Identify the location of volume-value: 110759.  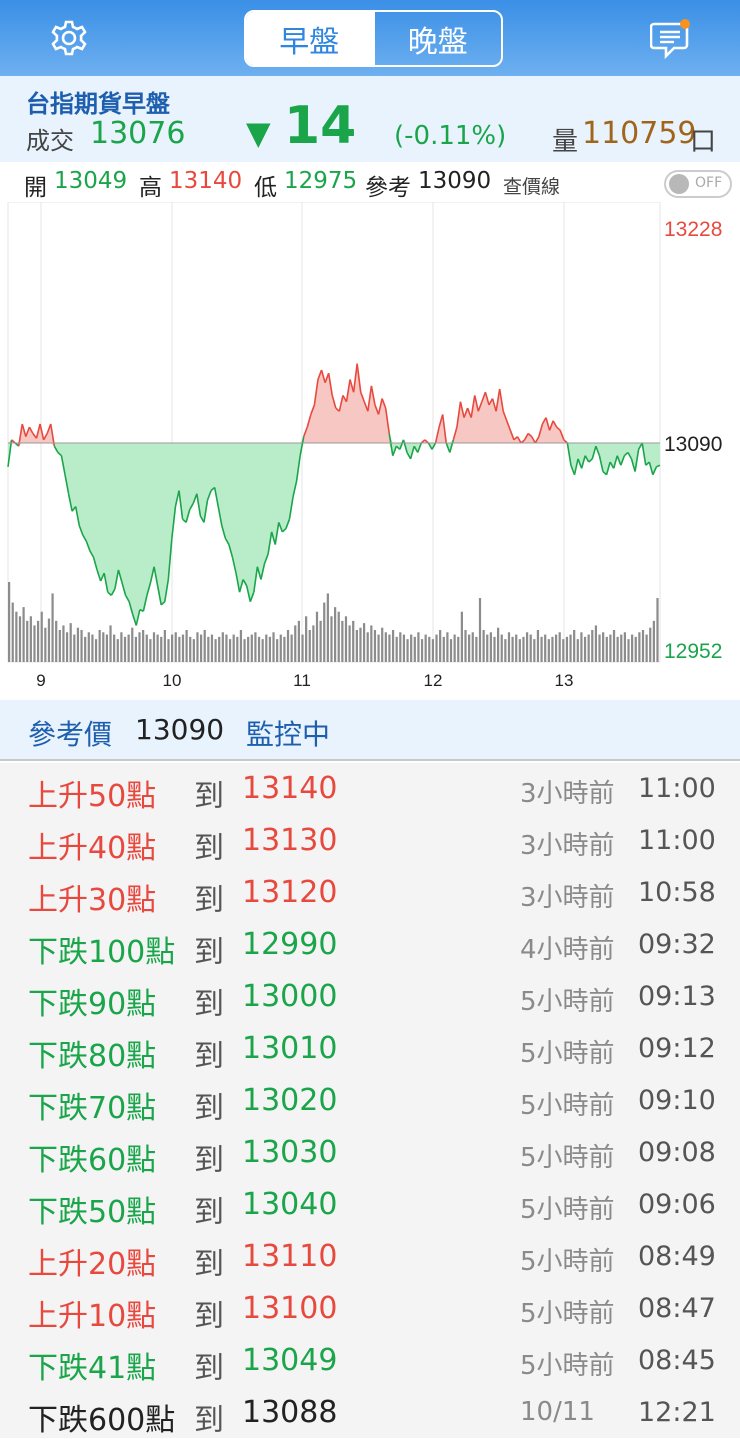
(639, 133).